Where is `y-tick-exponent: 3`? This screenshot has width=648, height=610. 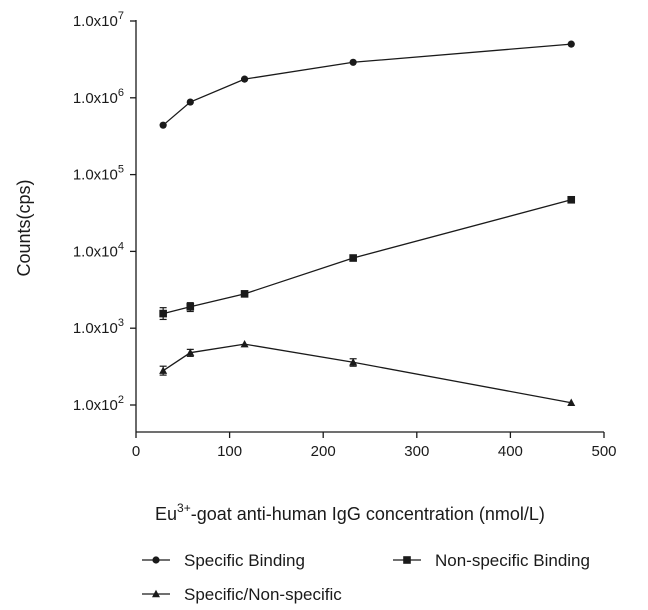 y-tick-exponent: 3 is located at coordinates (121, 323).